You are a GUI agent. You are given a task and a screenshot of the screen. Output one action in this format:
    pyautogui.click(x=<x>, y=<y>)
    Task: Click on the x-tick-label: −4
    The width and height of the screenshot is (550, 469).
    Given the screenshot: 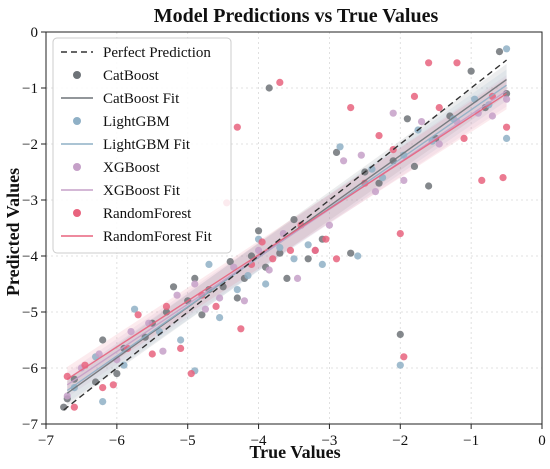 What is the action you would take?
    pyautogui.click(x=259, y=441)
    